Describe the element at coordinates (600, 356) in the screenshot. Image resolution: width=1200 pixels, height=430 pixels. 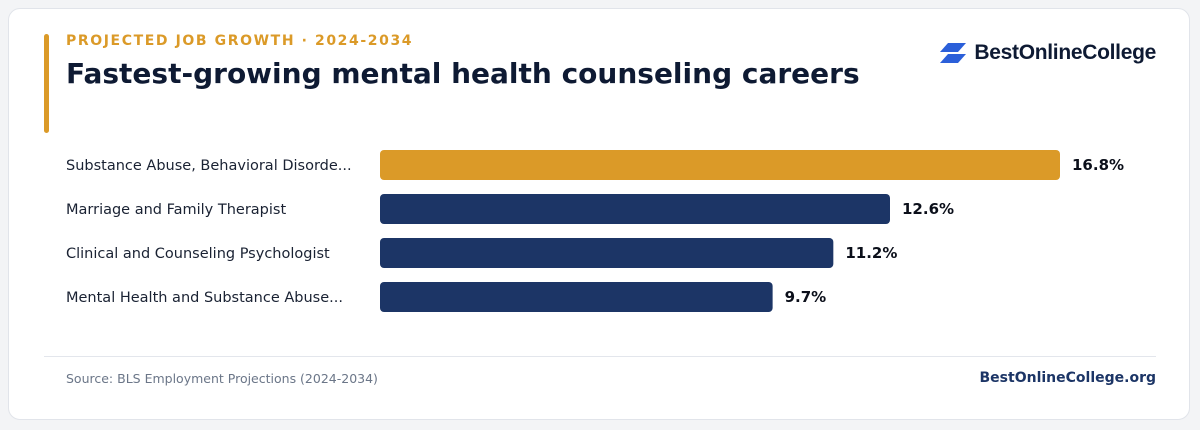
I see `footer-divider` at that location.